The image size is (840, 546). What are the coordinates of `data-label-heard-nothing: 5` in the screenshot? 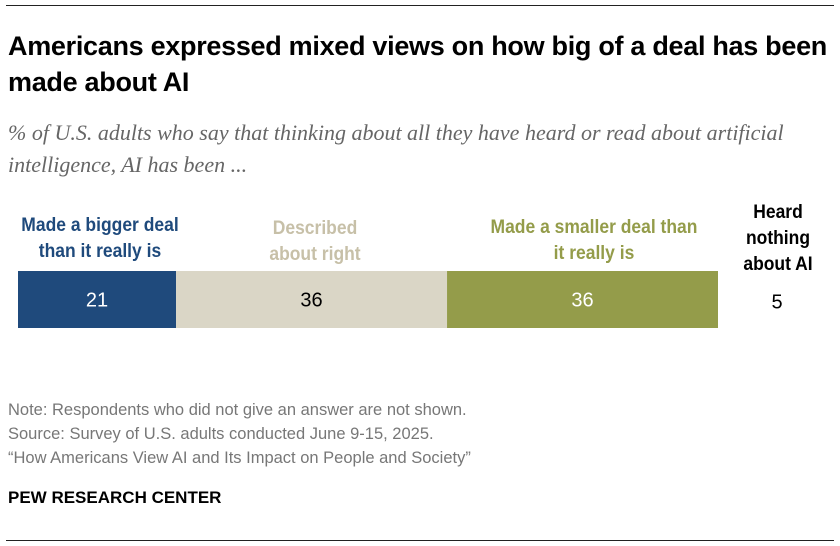 It's located at (776, 303).